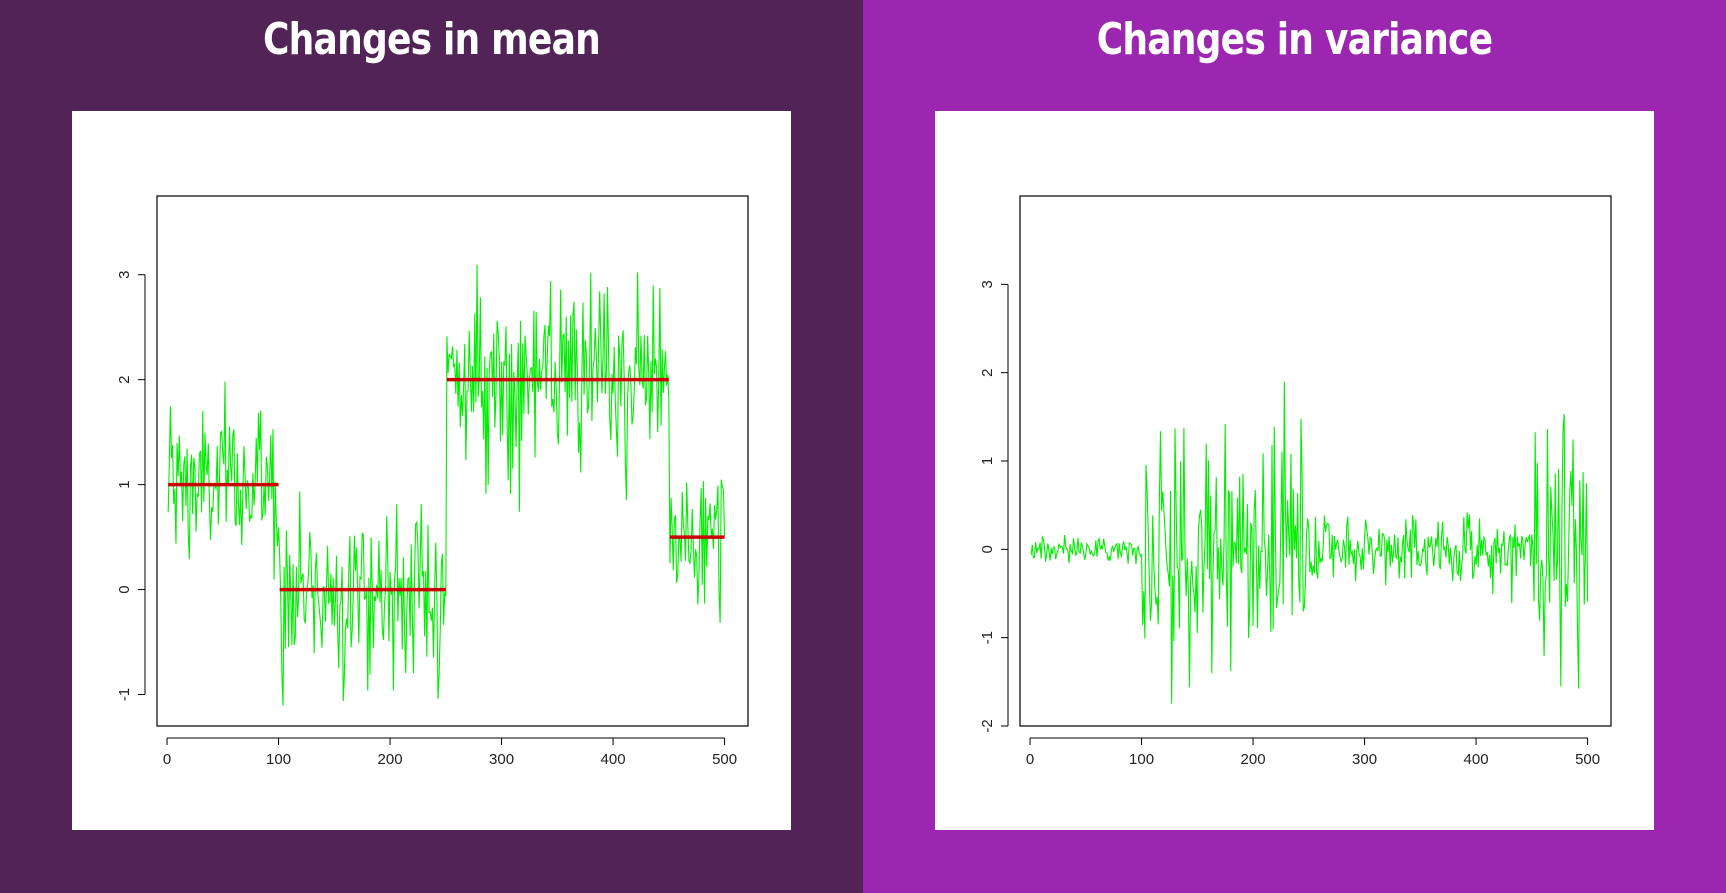 The image size is (1726, 893). Describe the element at coordinates (432, 39) in the screenshot. I see `chart-title: Changes in mean` at that location.